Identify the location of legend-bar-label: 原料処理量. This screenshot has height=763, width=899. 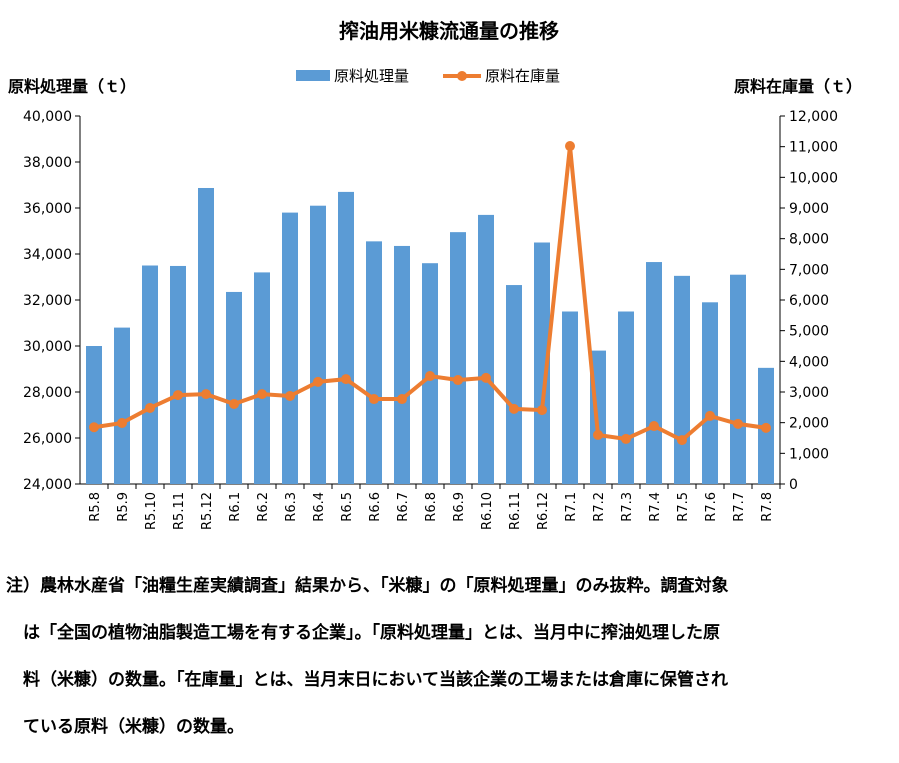
(371, 76).